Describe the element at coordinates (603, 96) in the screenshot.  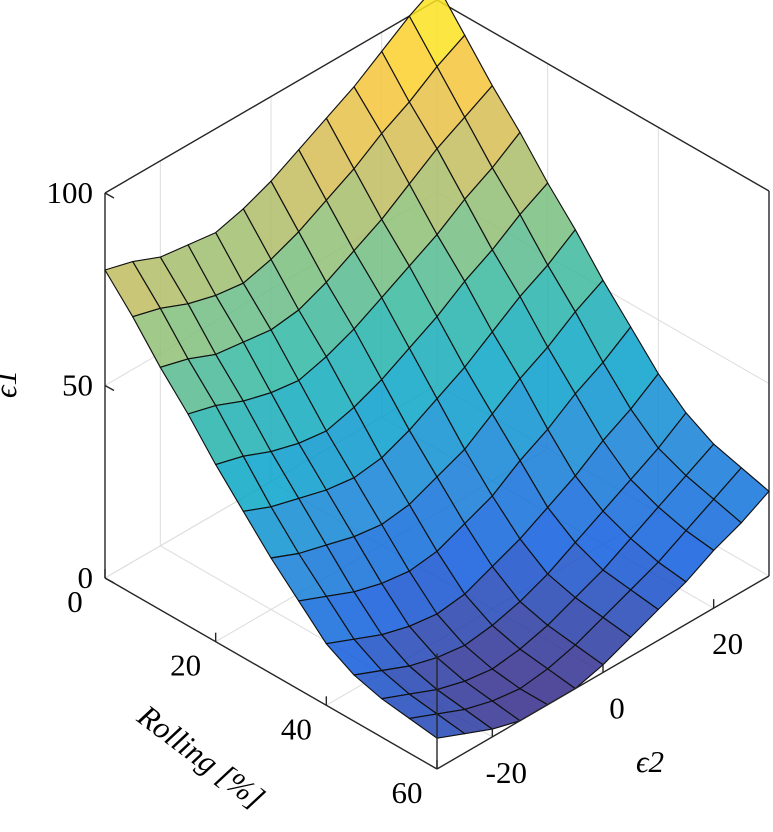
I see `box-edge-top-right` at that location.